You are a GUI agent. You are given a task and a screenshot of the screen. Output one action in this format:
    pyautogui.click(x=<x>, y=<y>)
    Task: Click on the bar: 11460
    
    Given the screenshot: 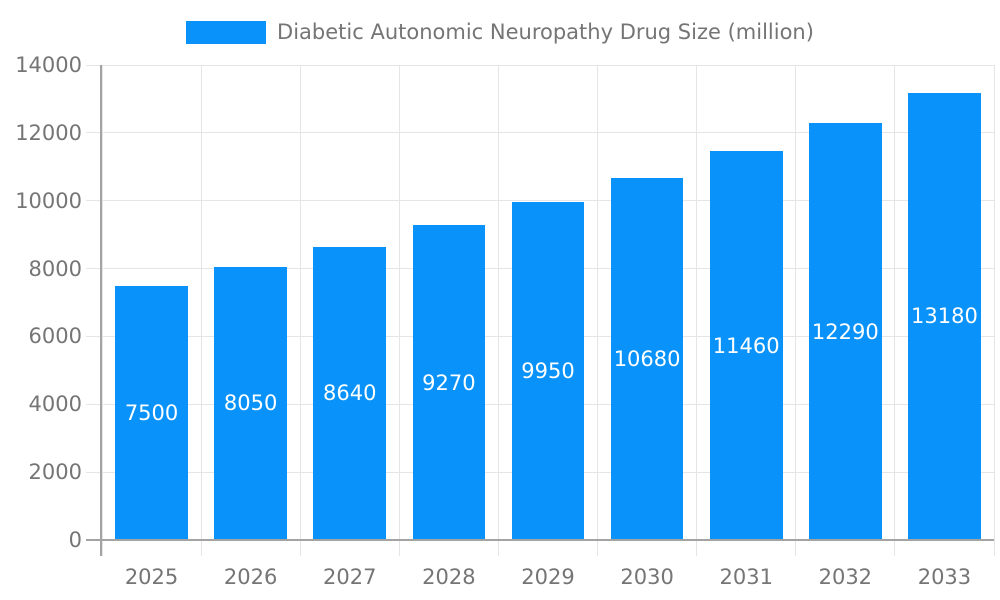 What is the action you would take?
    pyautogui.click(x=746, y=345)
    